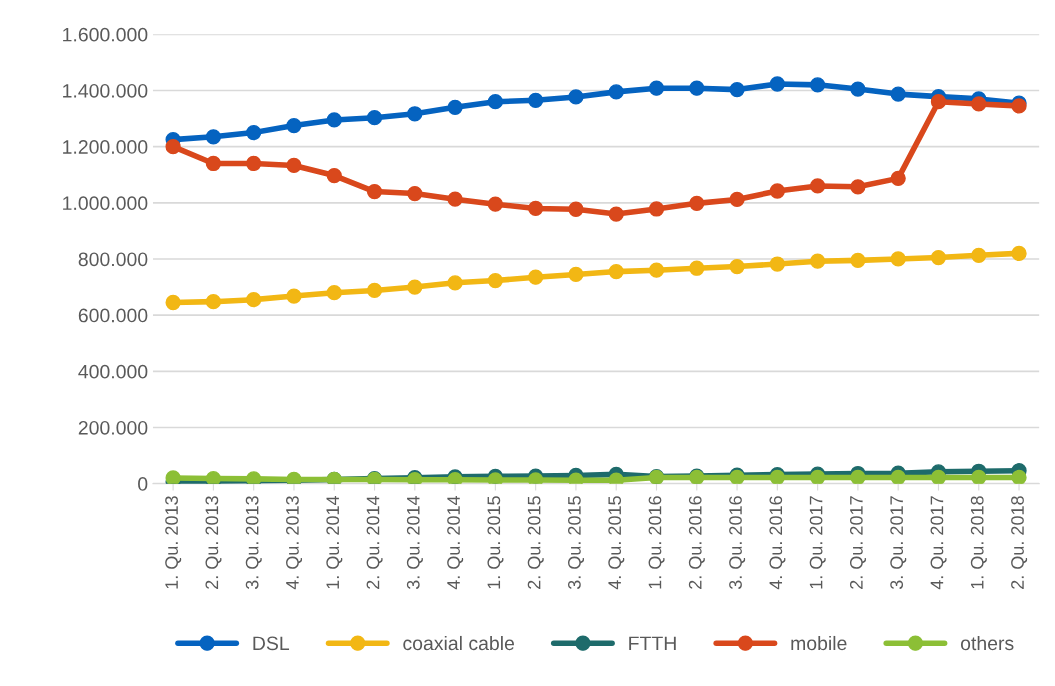  I want to click on legend-label: FTTH, so click(652, 643).